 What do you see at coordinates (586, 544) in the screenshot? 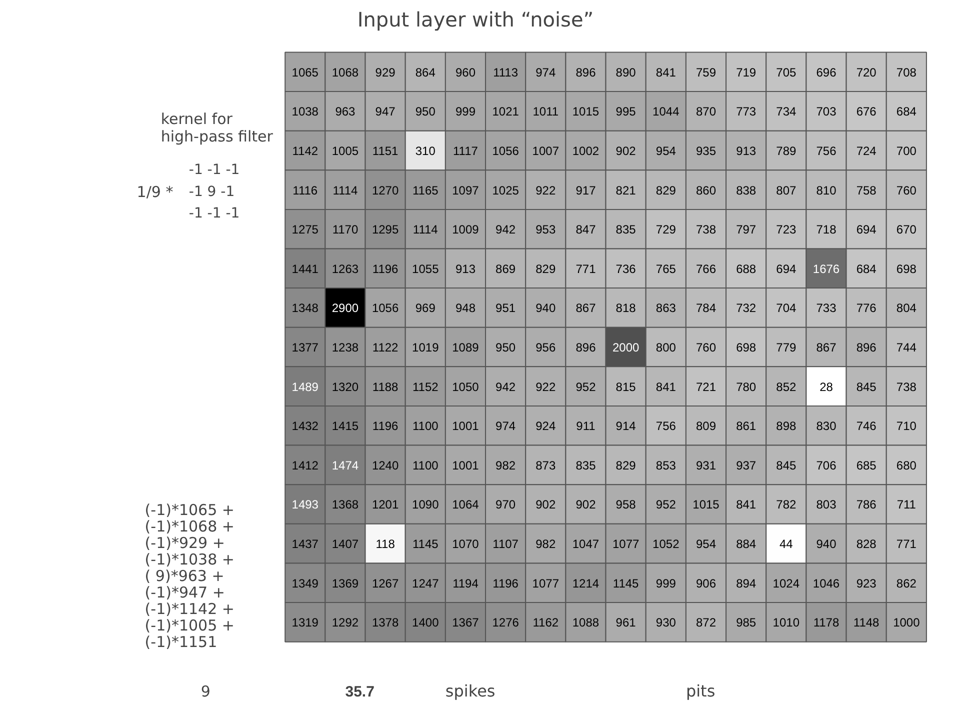
I see `data-label: 1047` at bounding box center [586, 544].